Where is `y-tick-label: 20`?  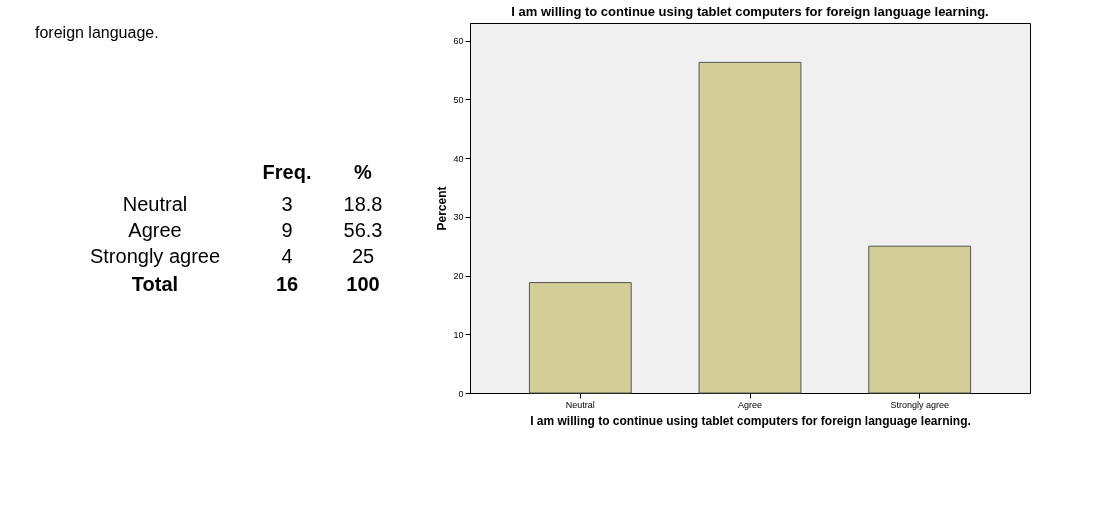
y-tick-label: 20 is located at coordinates (458, 276).